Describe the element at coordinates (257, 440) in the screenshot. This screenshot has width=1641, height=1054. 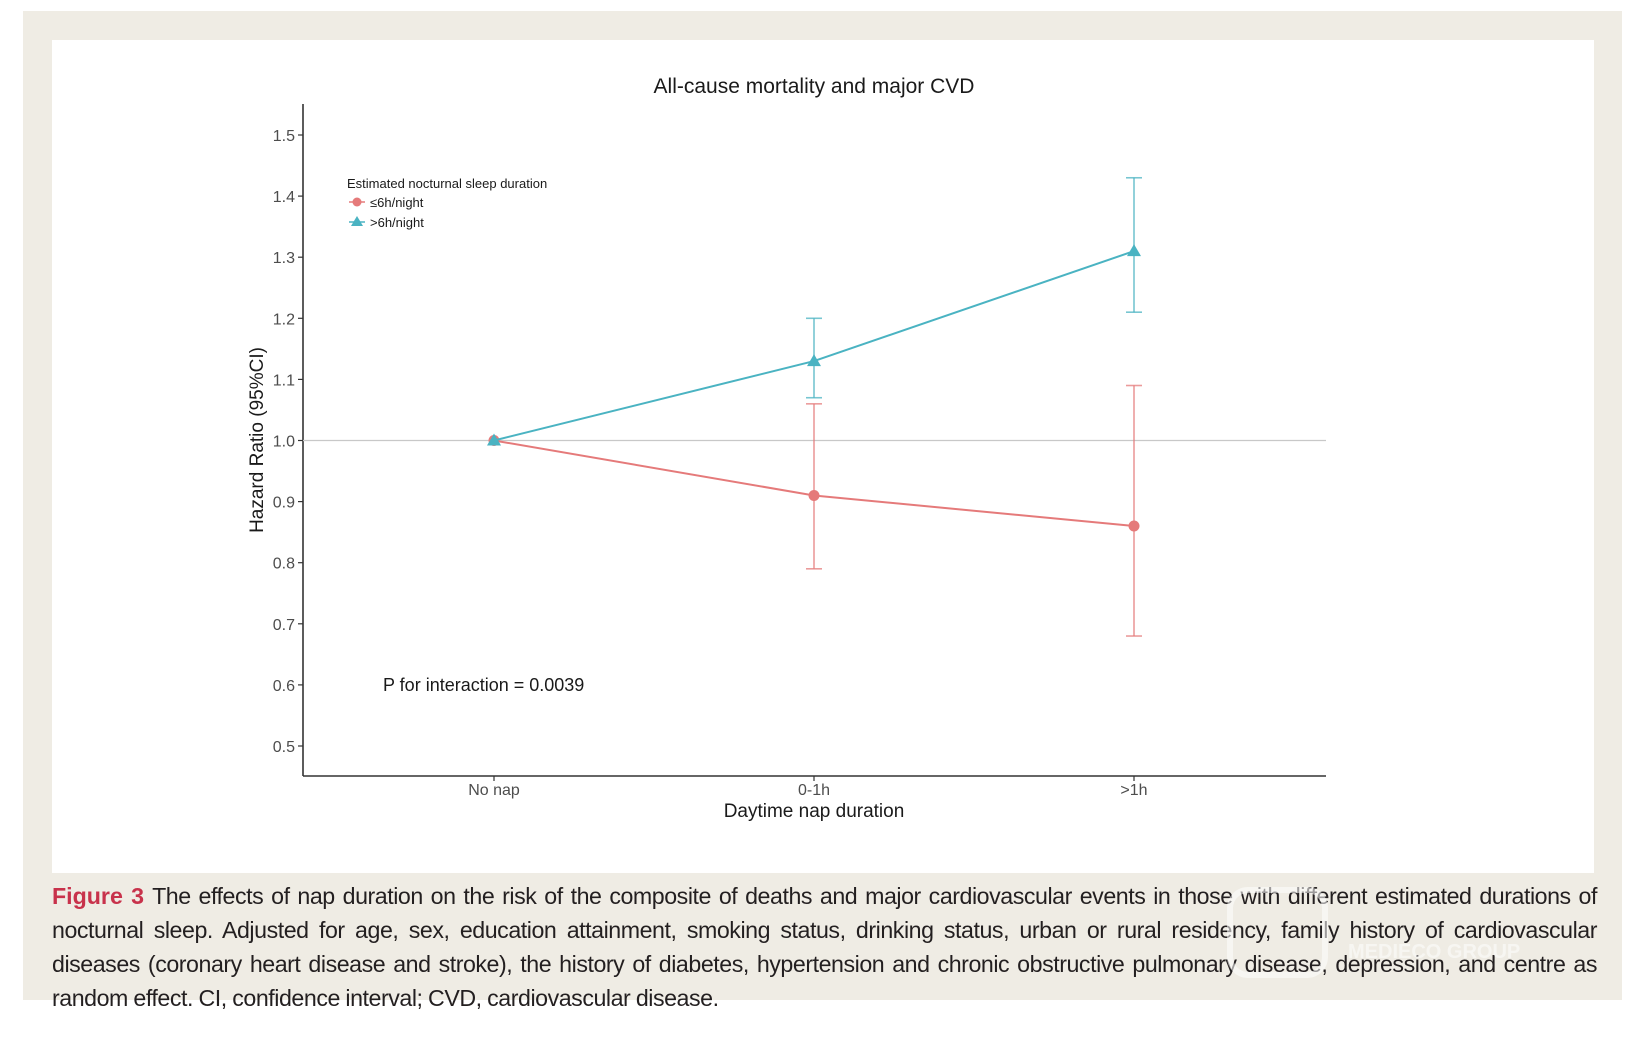
I see `y-axis-label: Hazard Ratio (95%CI)` at that location.